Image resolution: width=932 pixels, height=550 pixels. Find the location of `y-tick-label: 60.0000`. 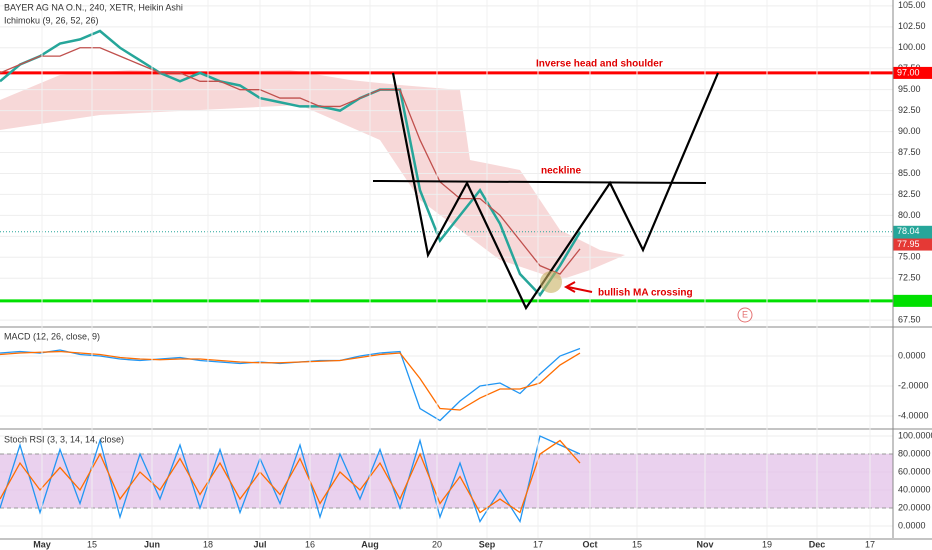

y-tick-label: 60.0000 is located at coordinates (914, 471).